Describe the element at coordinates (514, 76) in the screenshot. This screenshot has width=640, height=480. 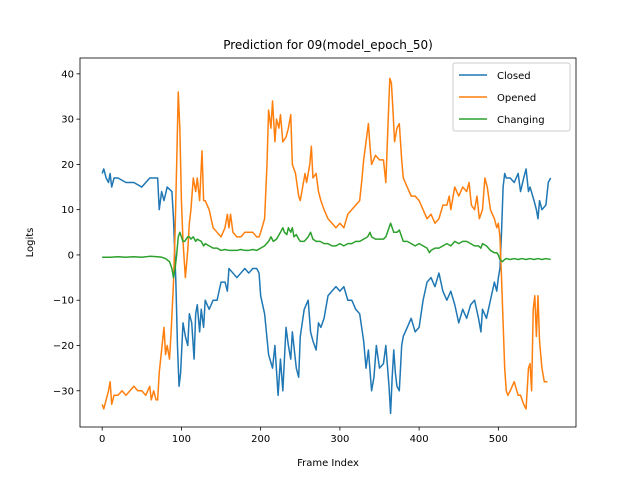
I see `legend-label-closed: Closed` at that location.